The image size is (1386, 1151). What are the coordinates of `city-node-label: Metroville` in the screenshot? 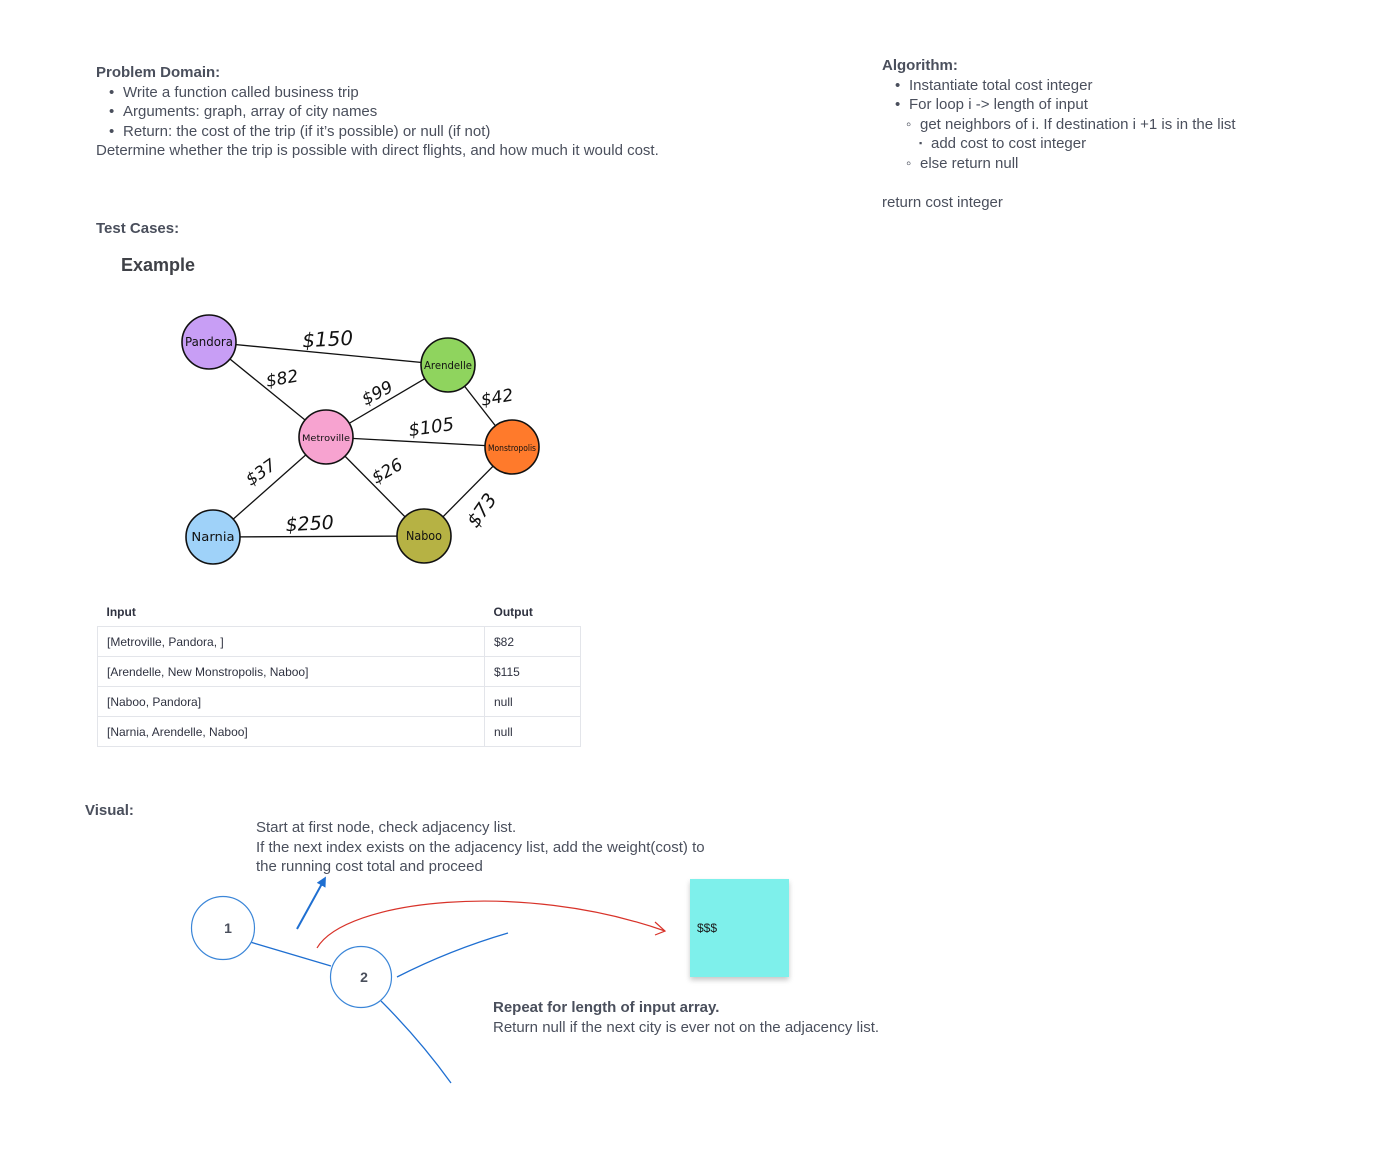 It's located at (326, 439).